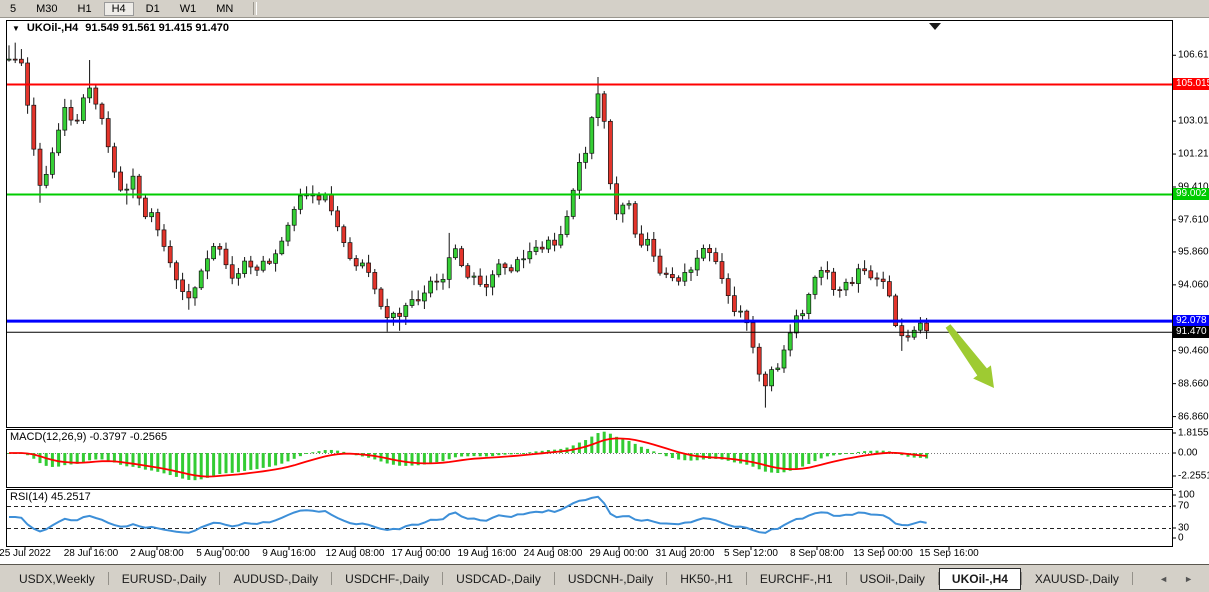  Describe the element at coordinates (289, 553) in the screenshot. I see `time-tick-label: 9 Aug 16:00` at that location.